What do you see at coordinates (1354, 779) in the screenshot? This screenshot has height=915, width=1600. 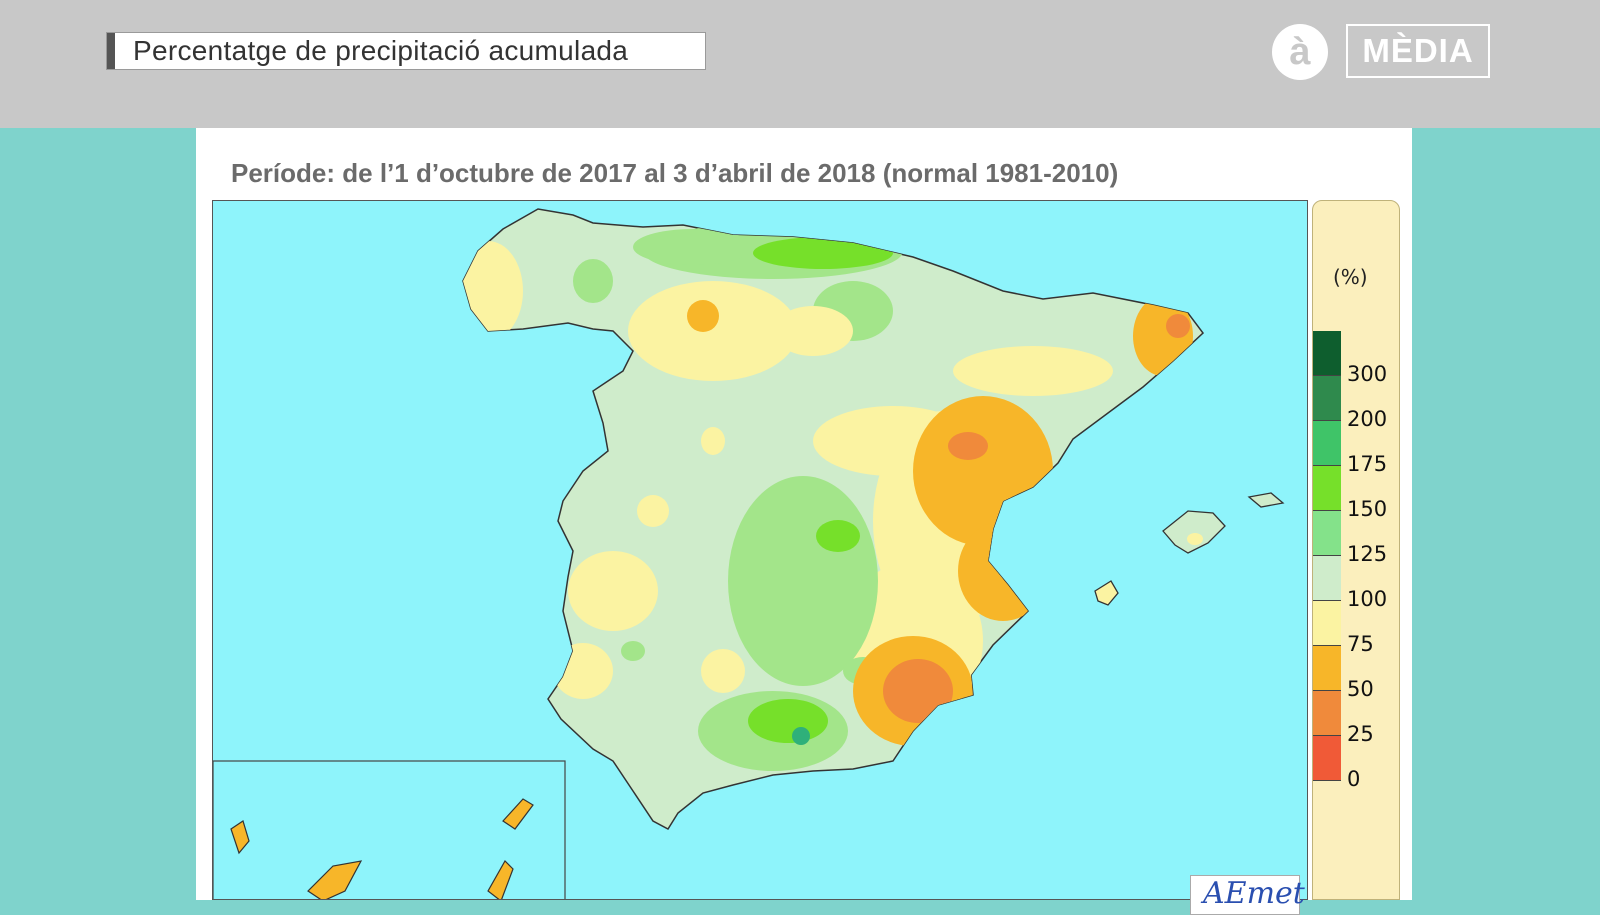 I see `legend-tick-label: 0` at bounding box center [1354, 779].